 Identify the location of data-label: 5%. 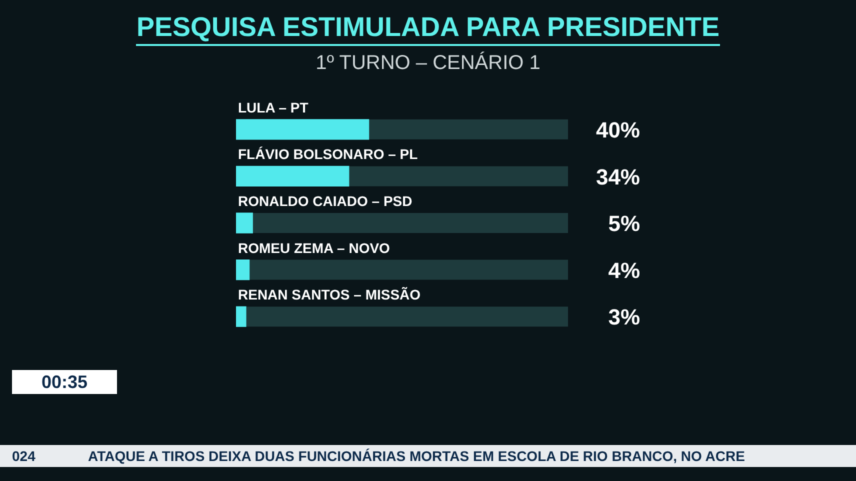
(624, 223).